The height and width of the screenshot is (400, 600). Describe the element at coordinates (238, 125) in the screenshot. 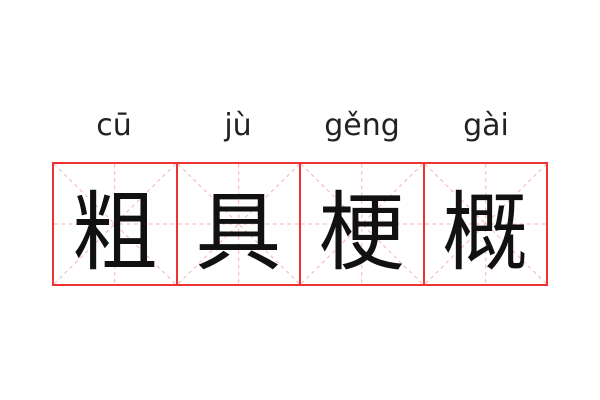

I see `pinyin-1: jù` at that location.